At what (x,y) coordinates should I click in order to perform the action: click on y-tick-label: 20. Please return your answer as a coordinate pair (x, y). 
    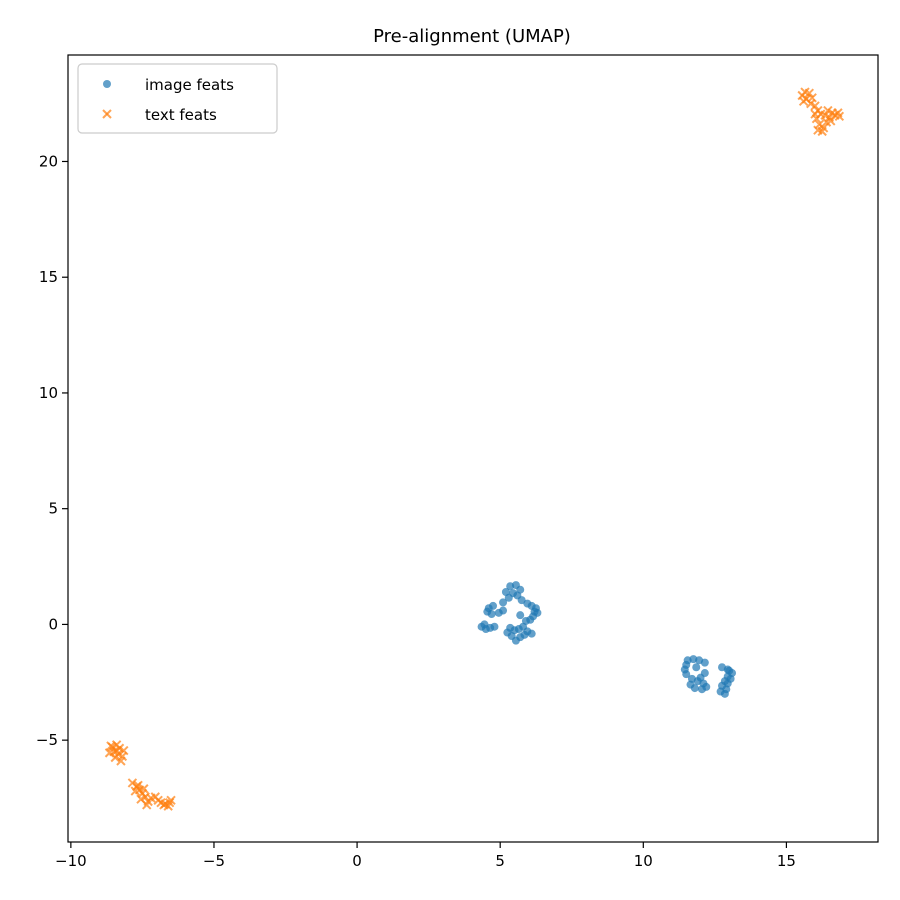
    Looking at the image, I should click on (48, 161).